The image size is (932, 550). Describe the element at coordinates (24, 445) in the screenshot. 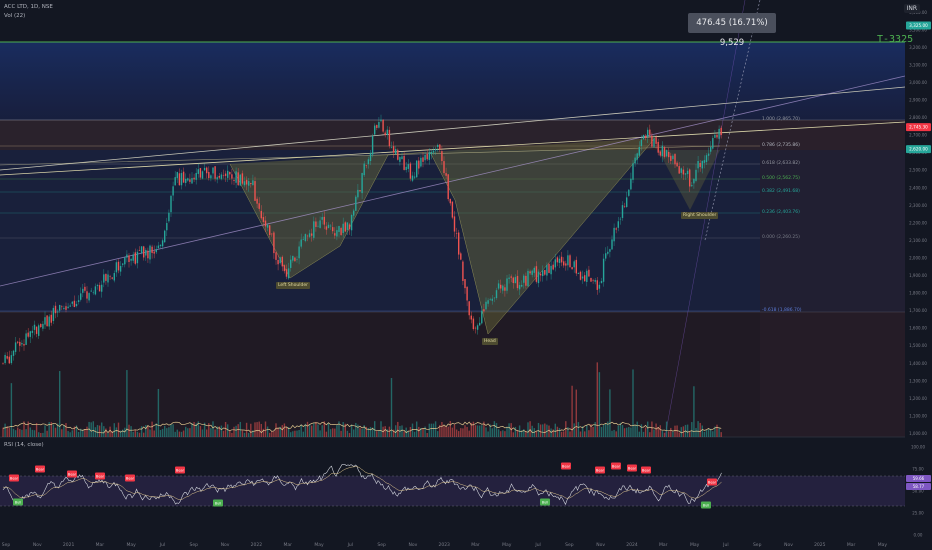

I see `rsi-legend: RSI (14, close)` at that location.